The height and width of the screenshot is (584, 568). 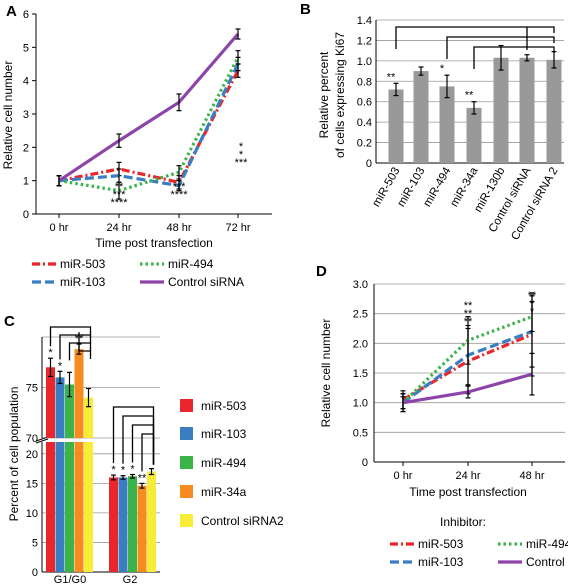 What do you see at coordinates (364, 21) in the screenshot?
I see `b-y-tick-label: 1.4` at bounding box center [364, 21].